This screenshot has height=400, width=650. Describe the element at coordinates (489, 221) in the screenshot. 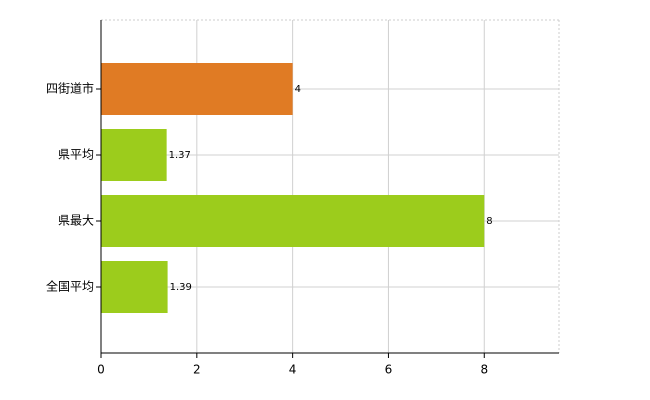

I see `value-label: 8` at that location.